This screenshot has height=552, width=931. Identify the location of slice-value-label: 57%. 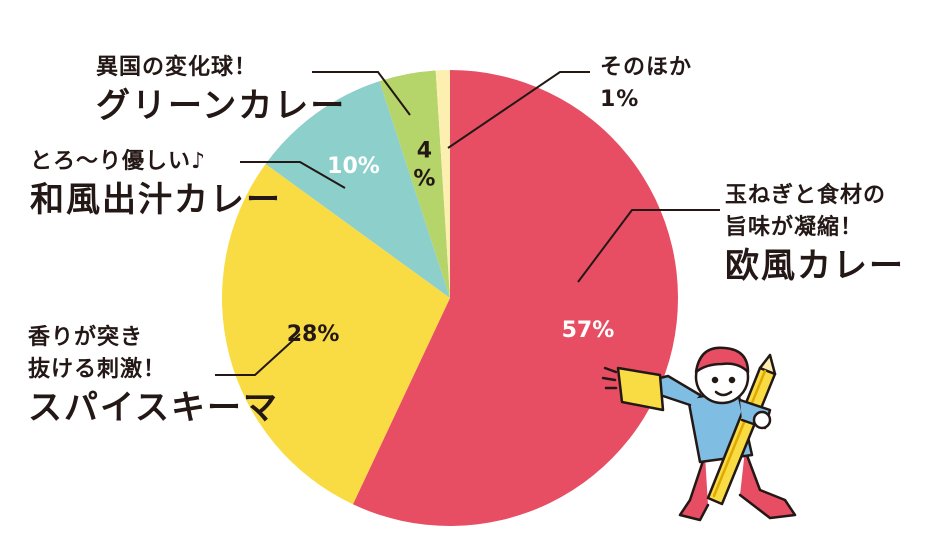
(588, 330).